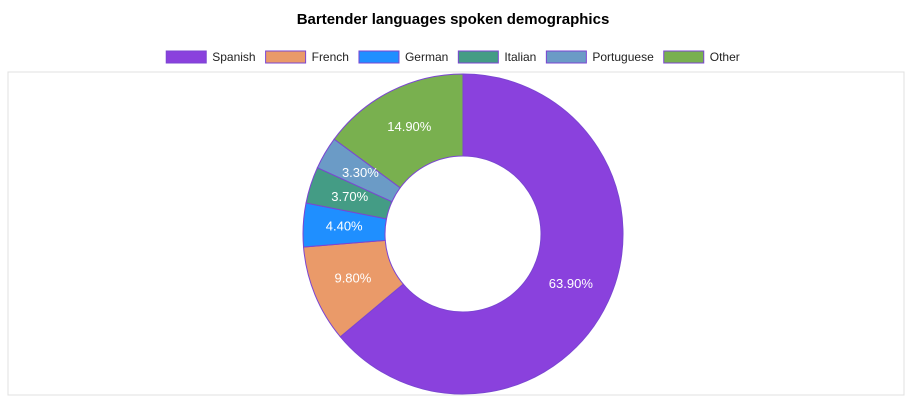 The height and width of the screenshot is (411, 906). Describe the element at coordinates (623, 57) in the screenshot. I see `legend-label: Portuguese` at that location.